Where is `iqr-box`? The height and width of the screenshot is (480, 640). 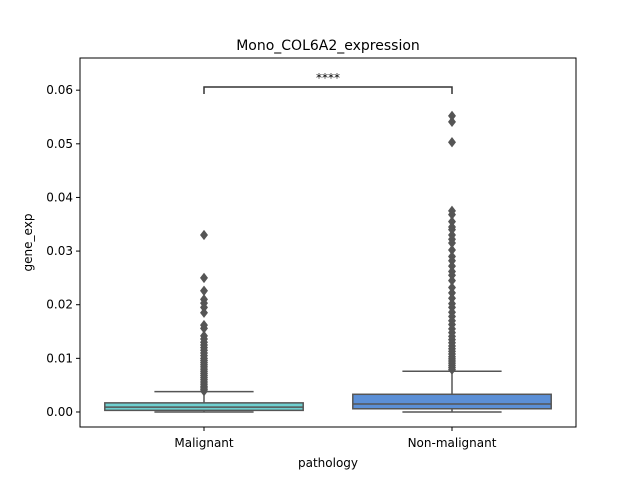 iqr-box is located at coordinates (452, 401).